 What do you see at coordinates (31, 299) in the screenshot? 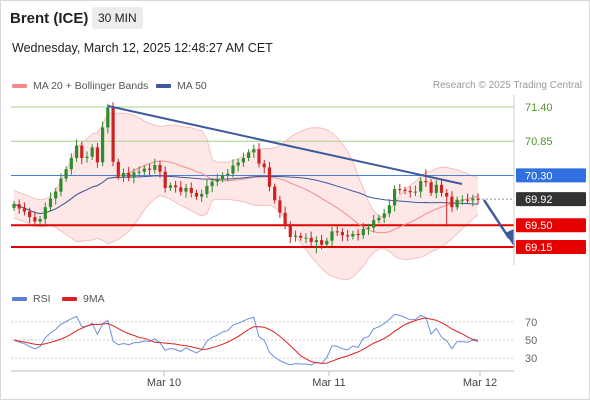
I see `legend-rsi: RSI` at bounding box center [31, 299].